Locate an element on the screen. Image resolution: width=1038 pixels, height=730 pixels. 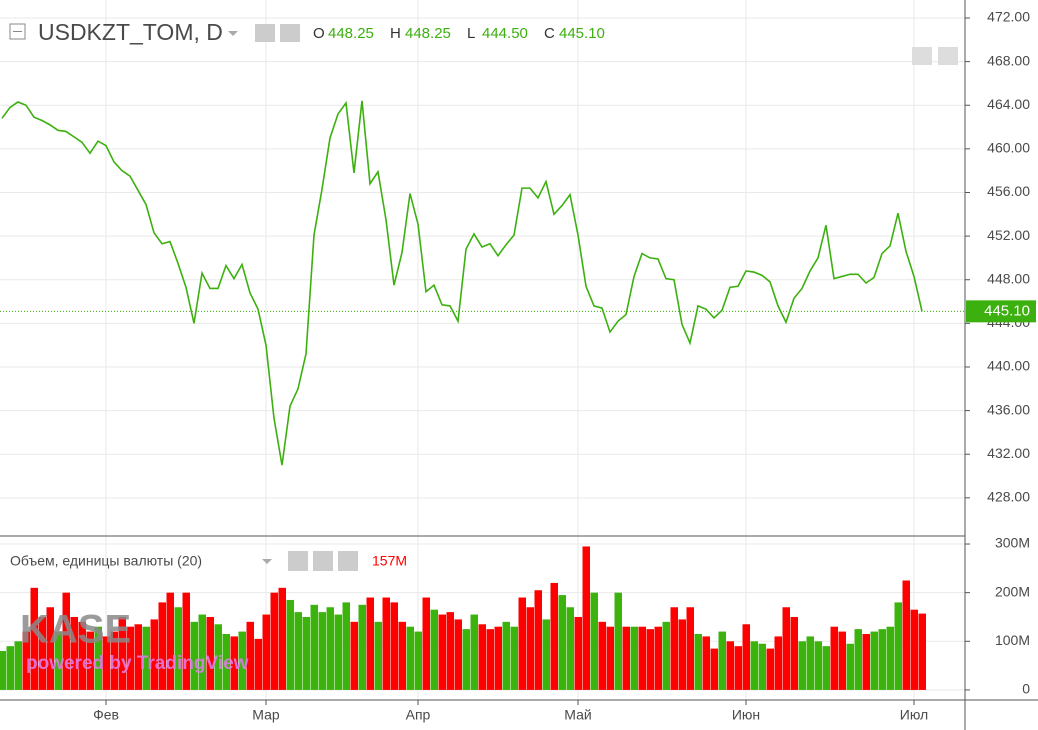
y-tick-label: 464.00 is located at coordinates (1008, 104).